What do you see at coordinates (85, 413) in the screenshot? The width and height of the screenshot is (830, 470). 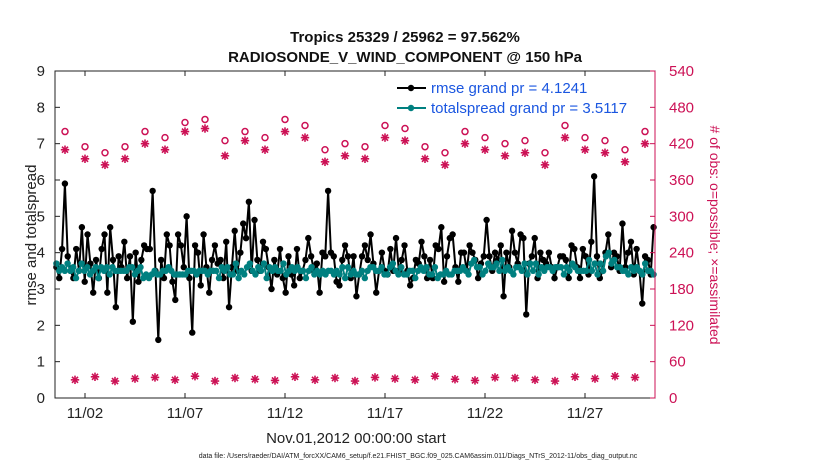 I see `x-tick-label: 11/02` at bounding box center [85, 413].